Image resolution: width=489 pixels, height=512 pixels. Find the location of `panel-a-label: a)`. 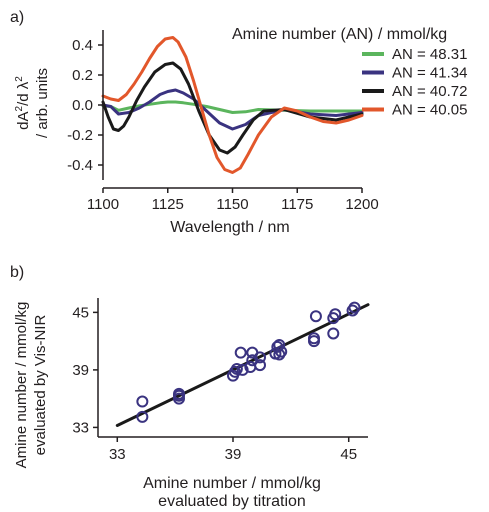

panel-a-label: a) is located at coordinates (17, 17).